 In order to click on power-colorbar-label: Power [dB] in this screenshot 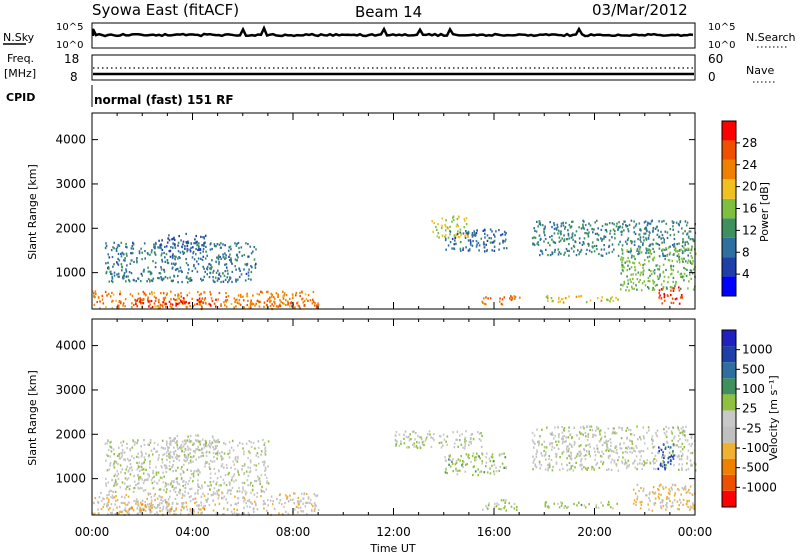, I will do `click(764, 212)`.